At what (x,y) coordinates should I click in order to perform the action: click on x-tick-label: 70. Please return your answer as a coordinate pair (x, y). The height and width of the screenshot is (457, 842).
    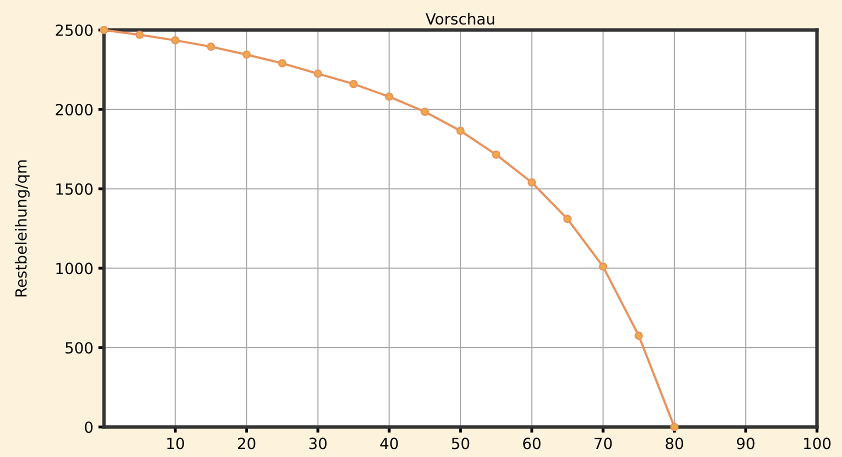
    Looking at the image, I should click on (603, 444).